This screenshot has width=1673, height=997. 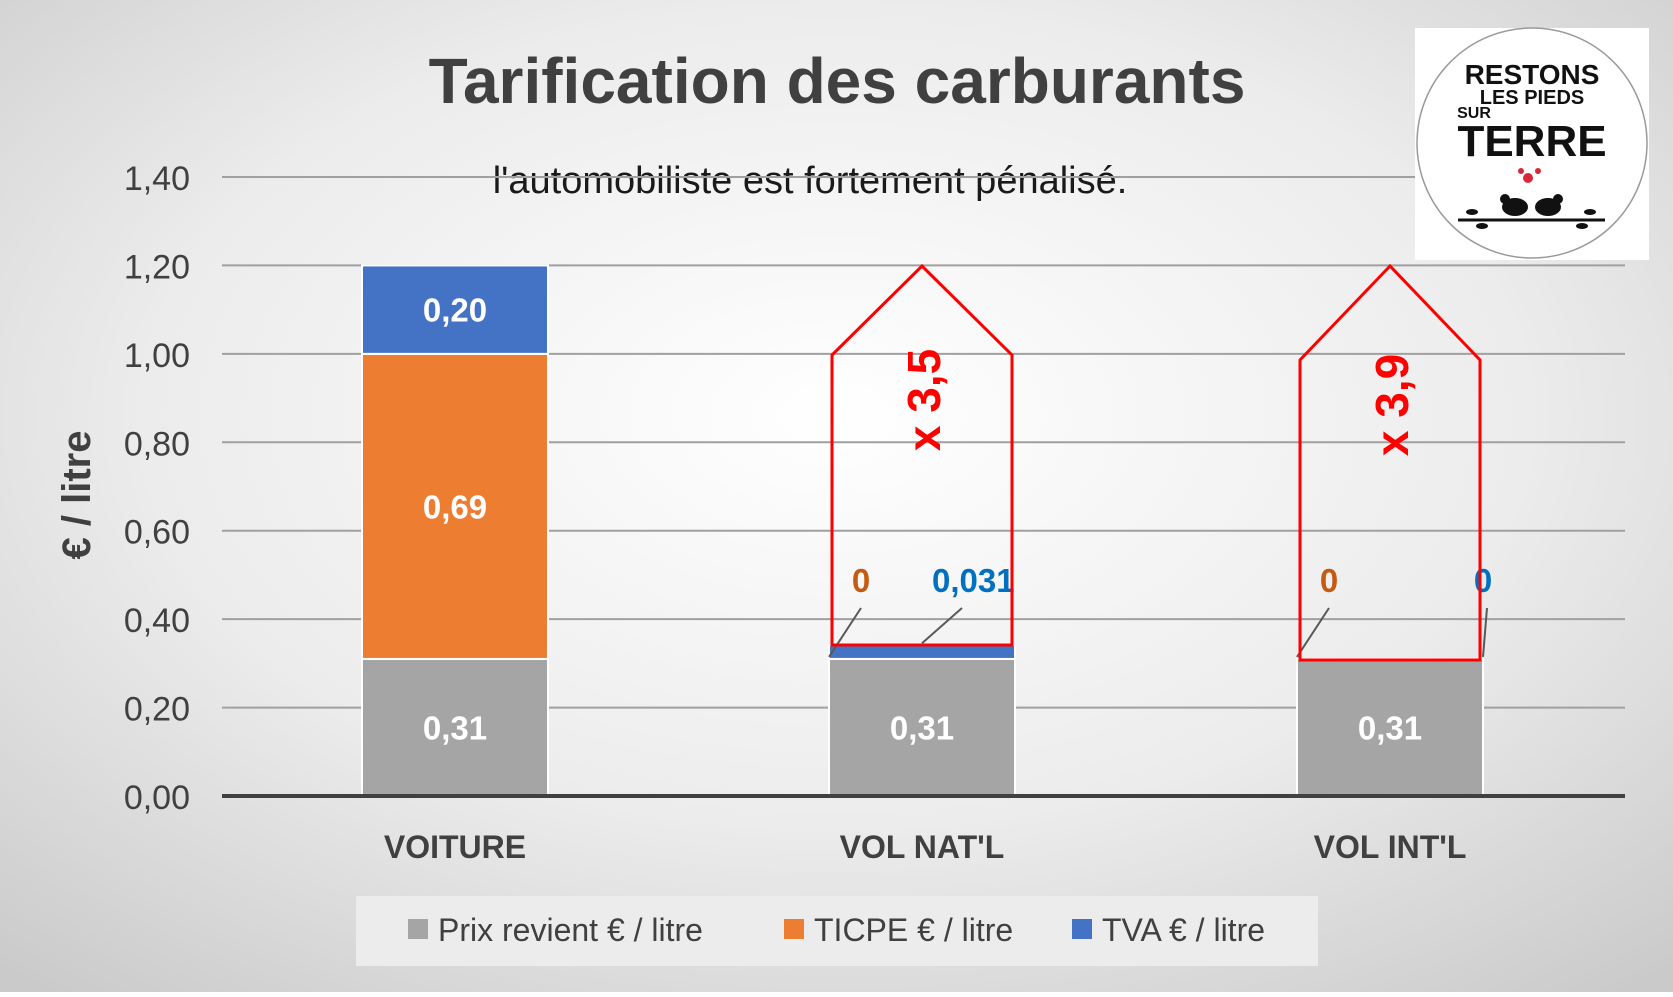 I want to click on logo-line4: TERRE, so click(x=1531, y=141).